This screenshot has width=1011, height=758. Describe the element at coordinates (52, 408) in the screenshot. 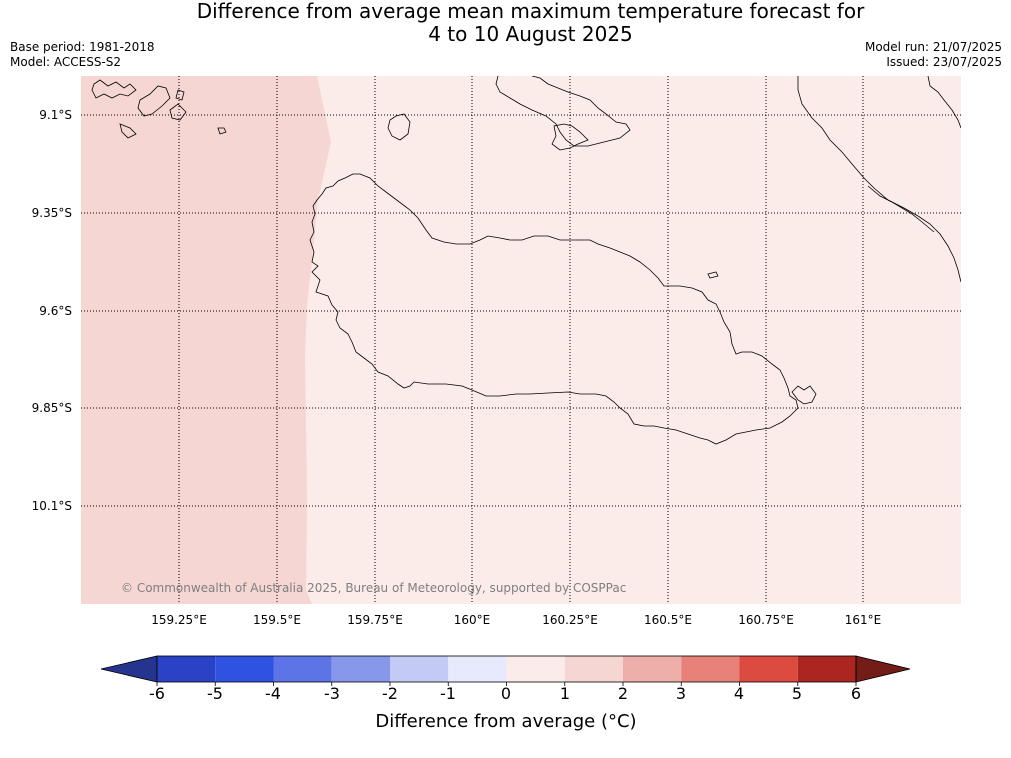

I see `lat-label: 9.85°S` at that location.